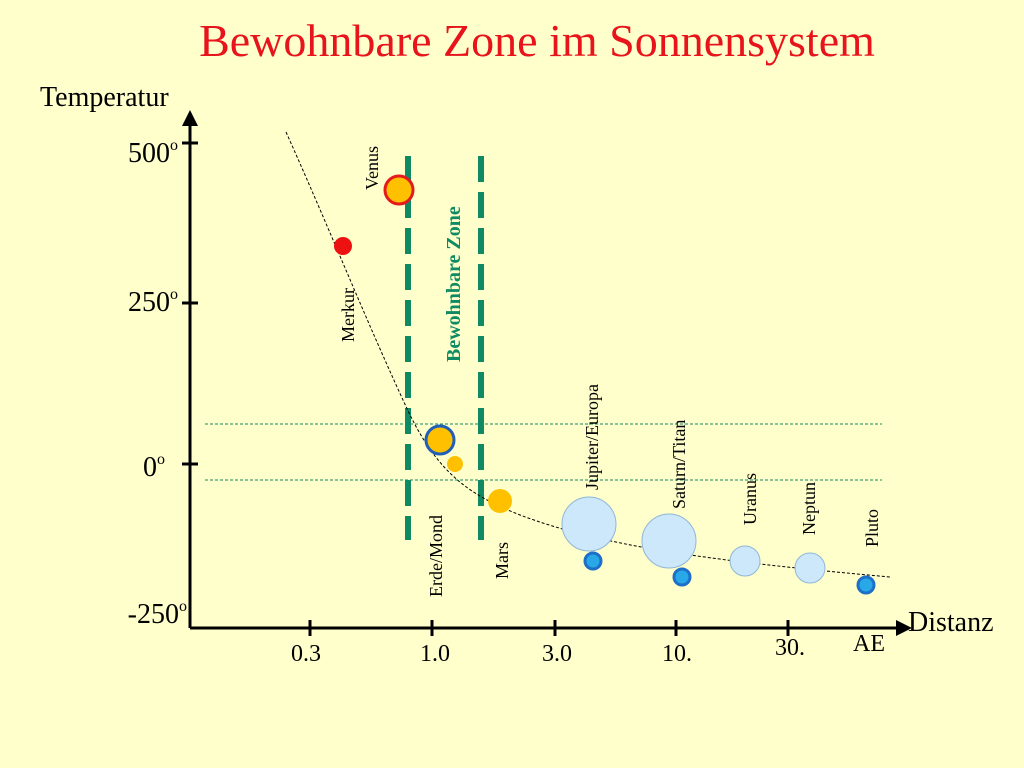  Describe the element at coordinates (790, 648) in the screenshot. I see `x-tick-label: 30.` at that location.